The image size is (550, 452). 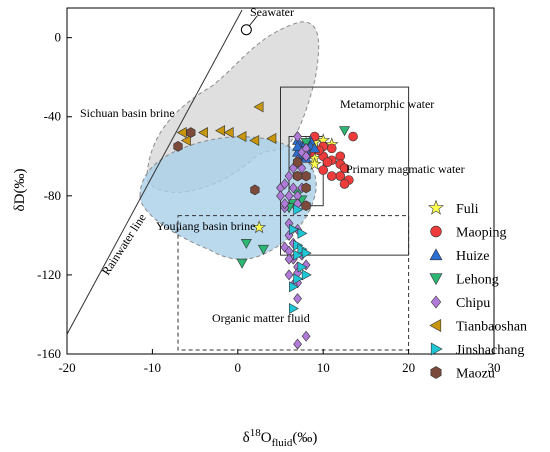 I want to click on x-axis-title: δ18Ofluid(‰), so click(x=280, y=438).